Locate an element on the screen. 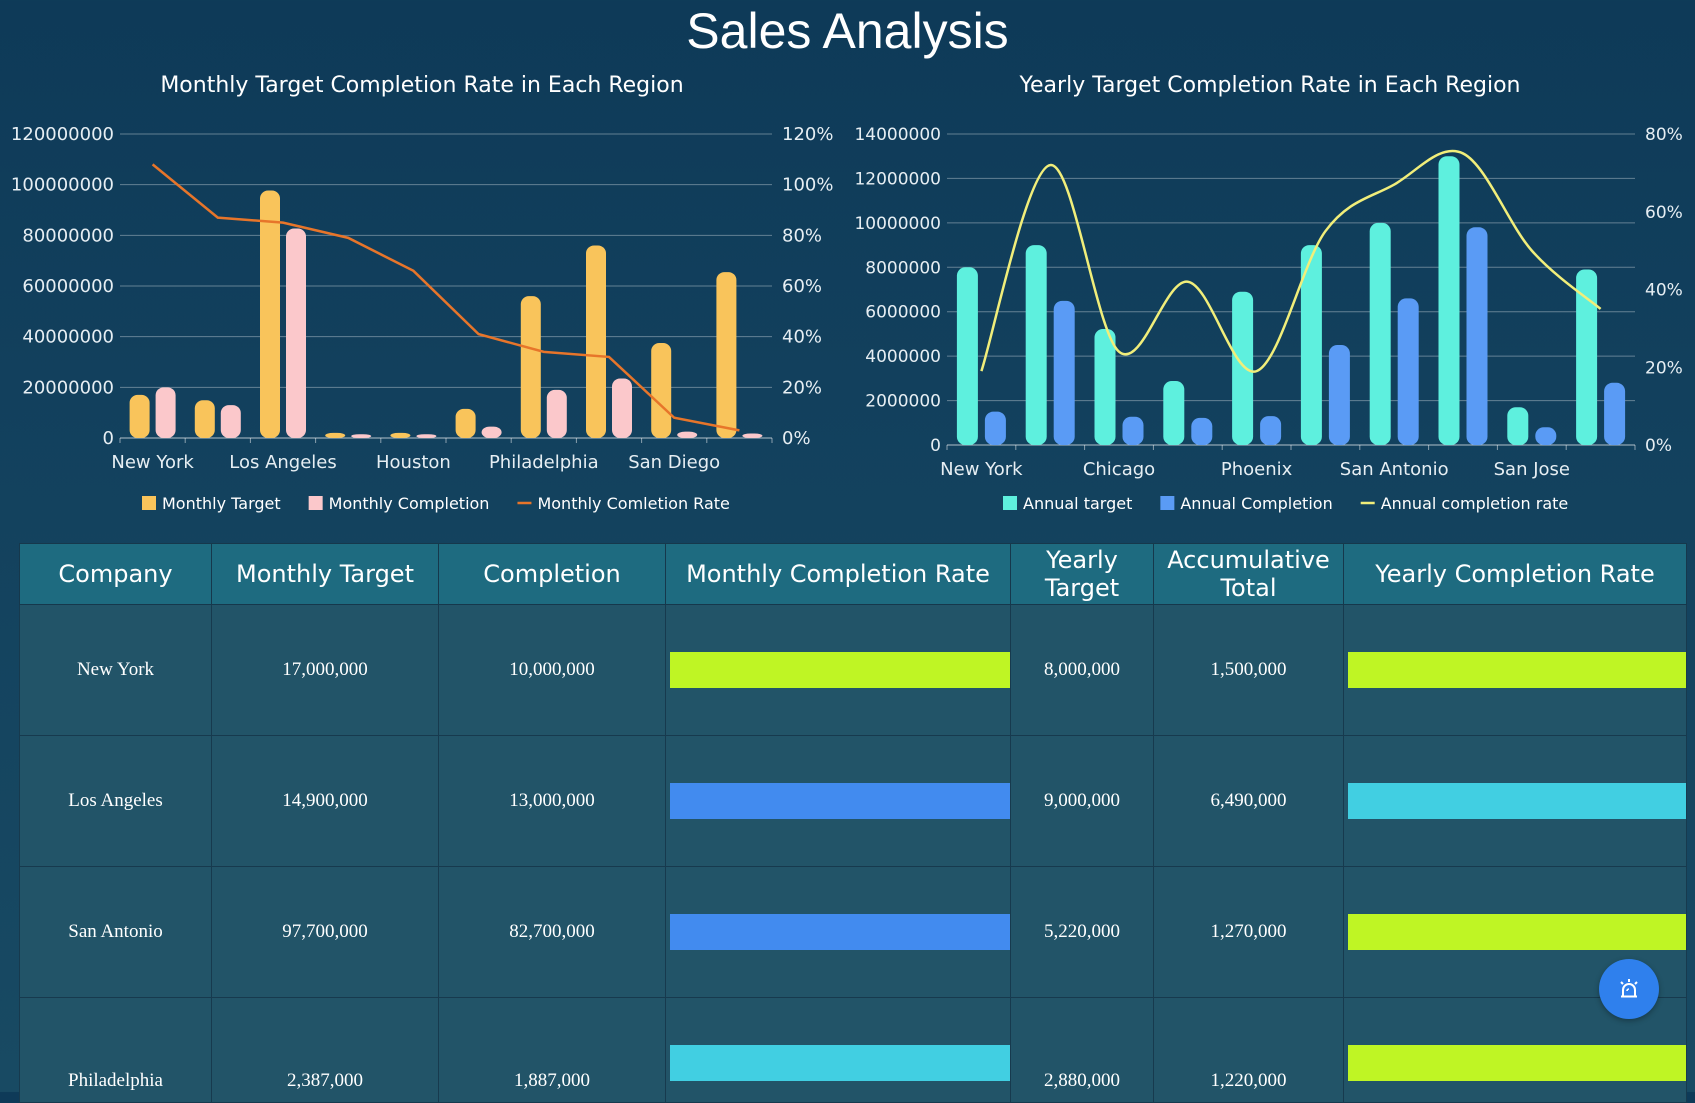 The image size is (1695, 1103). cell-monthly-target: 14,900,000 is located at coordinates (325, 801).